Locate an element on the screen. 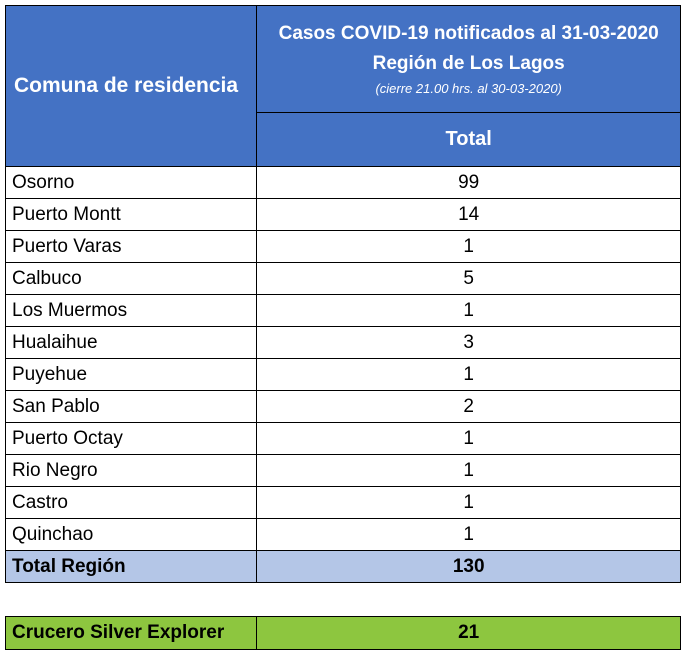  table-row: Hualaihue 3 is located at coordinates (342, 342).